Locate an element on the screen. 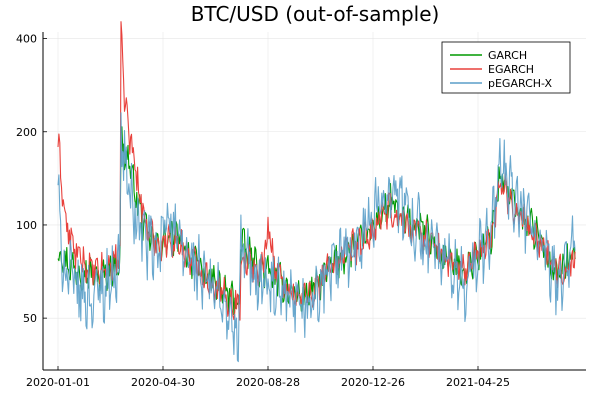 This screenshot has width=600, height=400. x-tick-label: 2020-01-01 is located at coordinates (58, 382).